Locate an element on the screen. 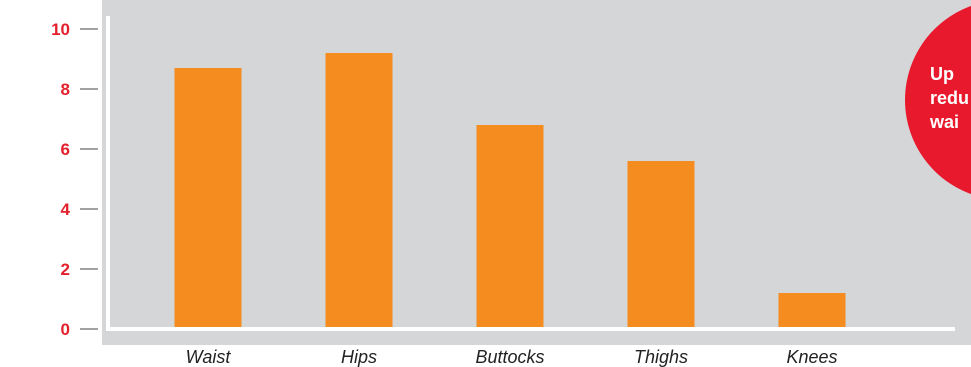  x-labels-group: Waist Hips Buttocks Thighs Knees is located at coordinates (512, 357).